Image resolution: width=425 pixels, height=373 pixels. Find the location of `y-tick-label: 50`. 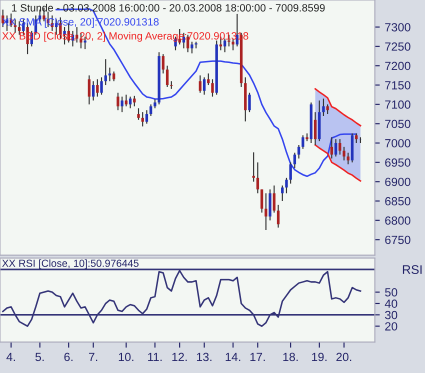

y-tick-label: 50 is located at coordinates (391, 292).